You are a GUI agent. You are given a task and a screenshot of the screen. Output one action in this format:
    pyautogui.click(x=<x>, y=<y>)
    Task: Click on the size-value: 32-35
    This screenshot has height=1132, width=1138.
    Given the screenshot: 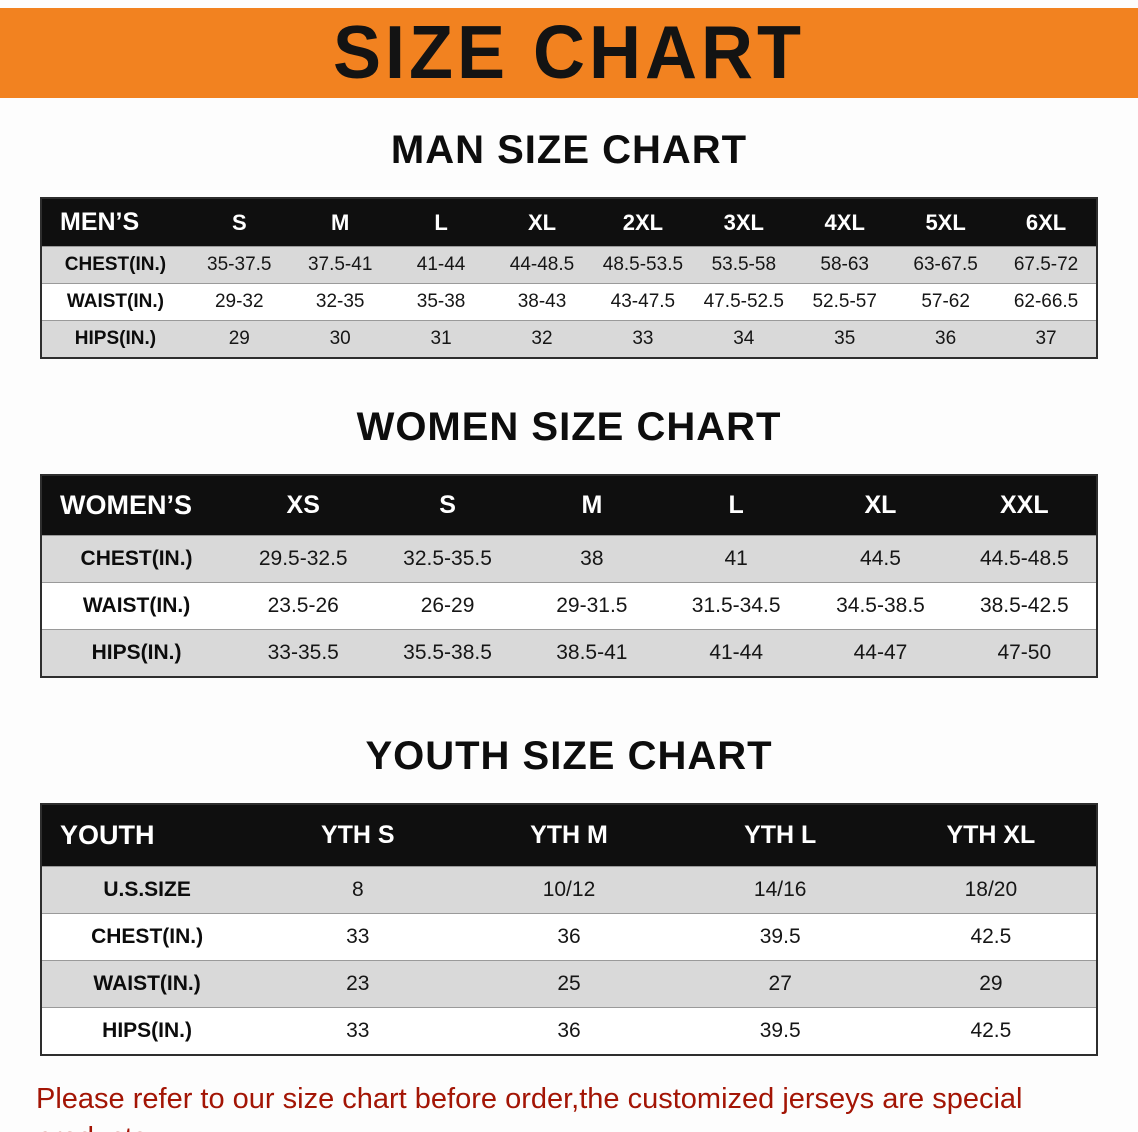 What is the action you would take?
    pyautogui.click(x=340, y=302)
    